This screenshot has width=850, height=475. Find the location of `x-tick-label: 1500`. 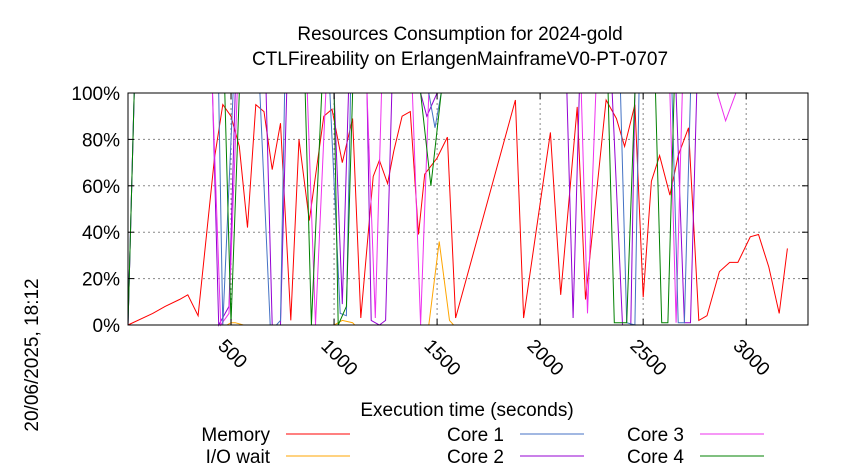

x-tick-label: 1500 is located at coordinates (442, 358).